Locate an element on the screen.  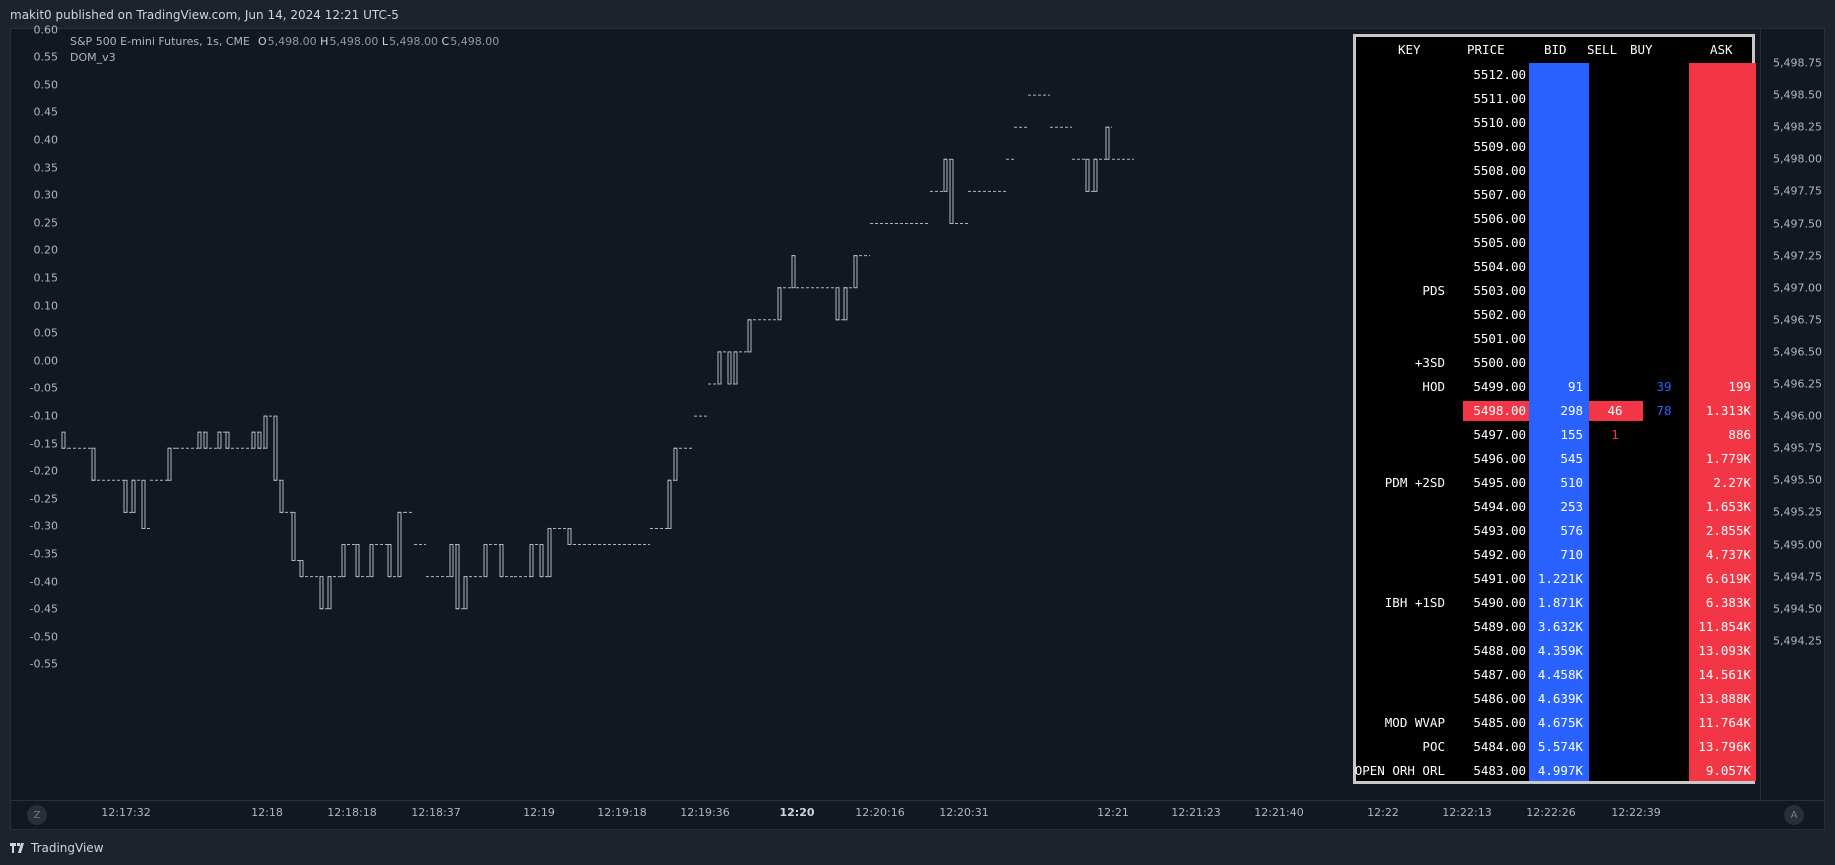
right-scale-tick: 5,497.00 is located at coordinates (1797, 288).